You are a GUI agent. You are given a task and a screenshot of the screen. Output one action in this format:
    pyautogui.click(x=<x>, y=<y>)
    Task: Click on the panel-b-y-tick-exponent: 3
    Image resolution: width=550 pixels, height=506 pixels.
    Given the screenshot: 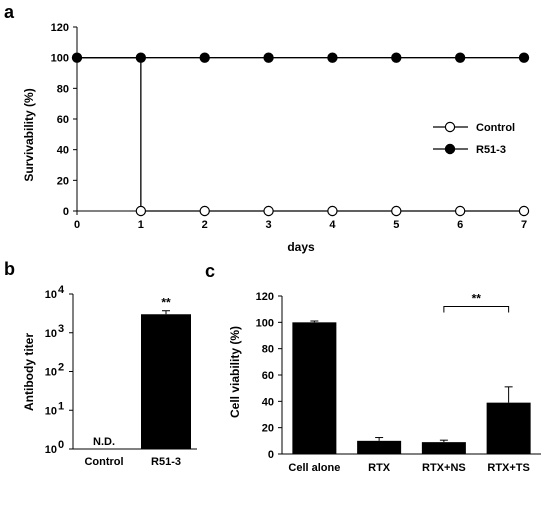 What is the action you would take?
    pyautogui.click(x=61, y=329)
    